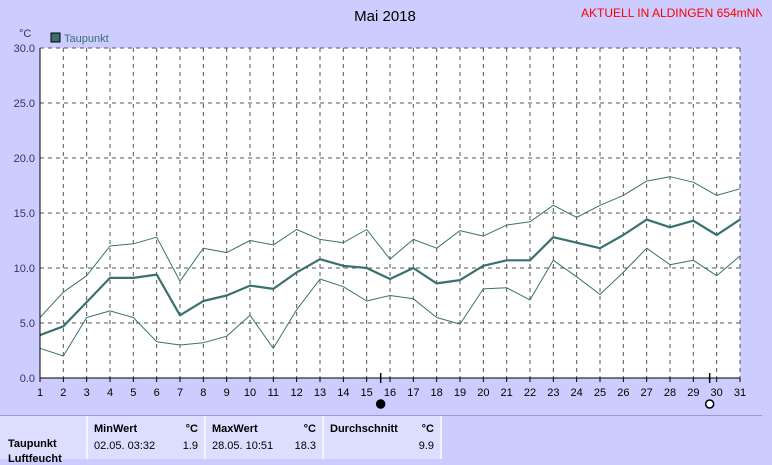  I want to click on x-tick-label: 14, so click(343, 393).